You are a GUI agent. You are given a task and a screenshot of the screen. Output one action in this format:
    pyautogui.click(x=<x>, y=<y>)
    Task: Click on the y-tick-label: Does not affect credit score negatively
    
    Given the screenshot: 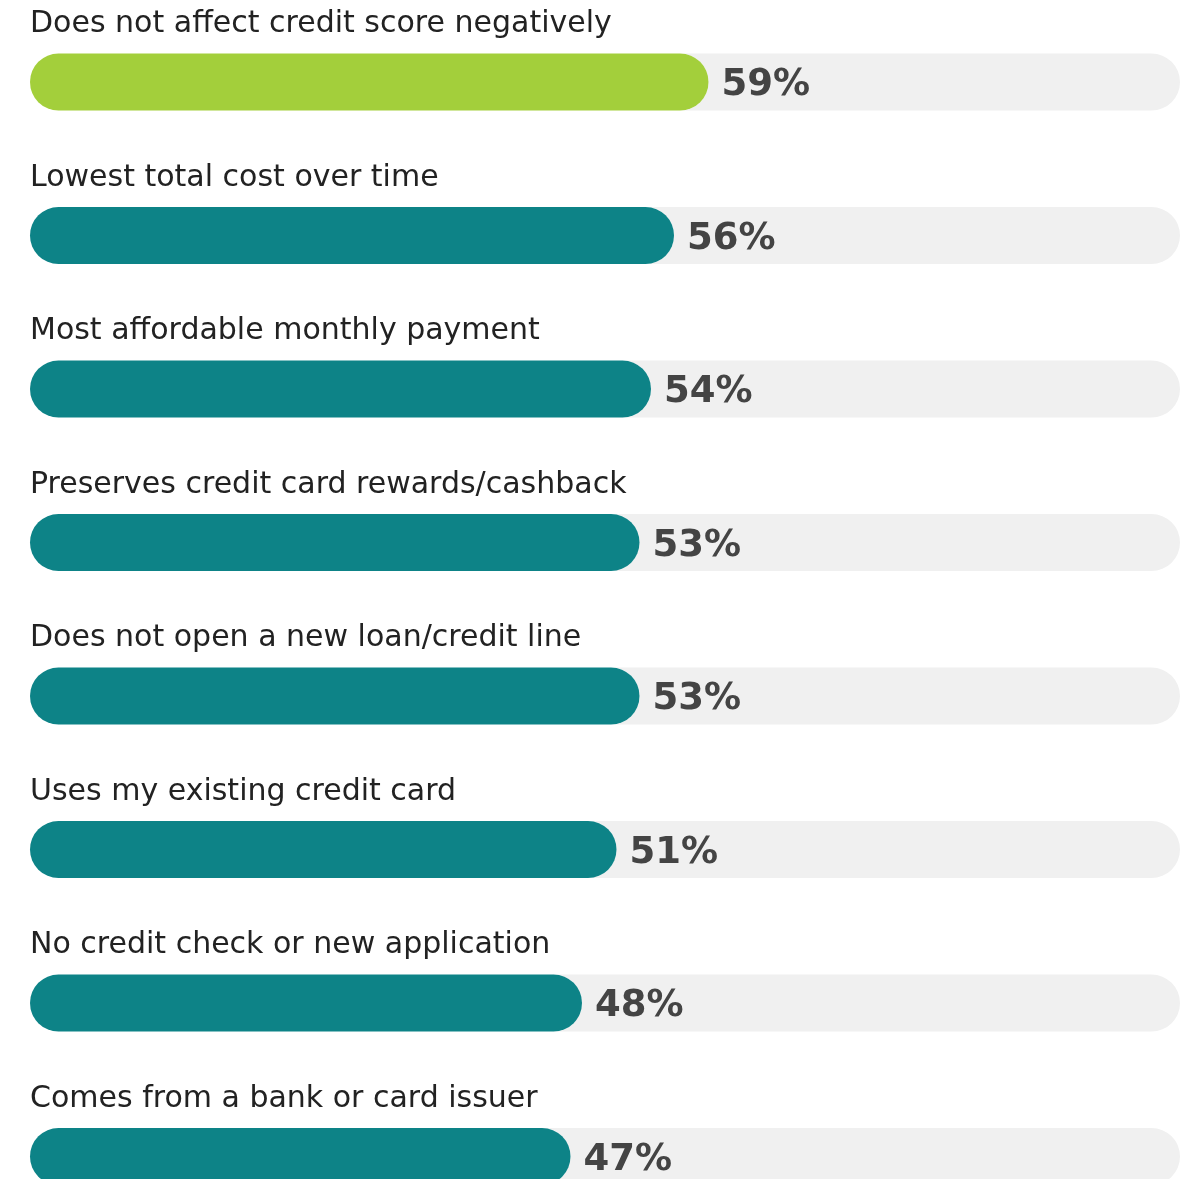 What is the action you would take?
    pyautogui.click(x=321, y=21)
    